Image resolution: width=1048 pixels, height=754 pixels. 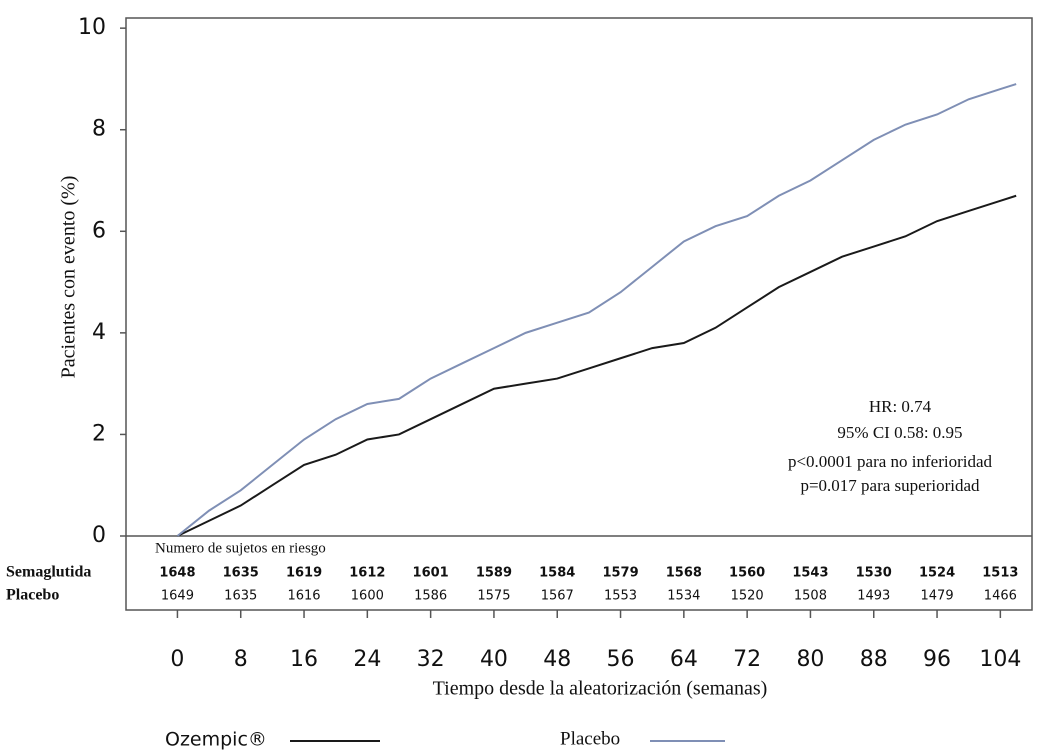 What do you see at coordinates (92, 27) in the screenshot?
I see `y-tick-label: 10` at bounding box center [92, 27].